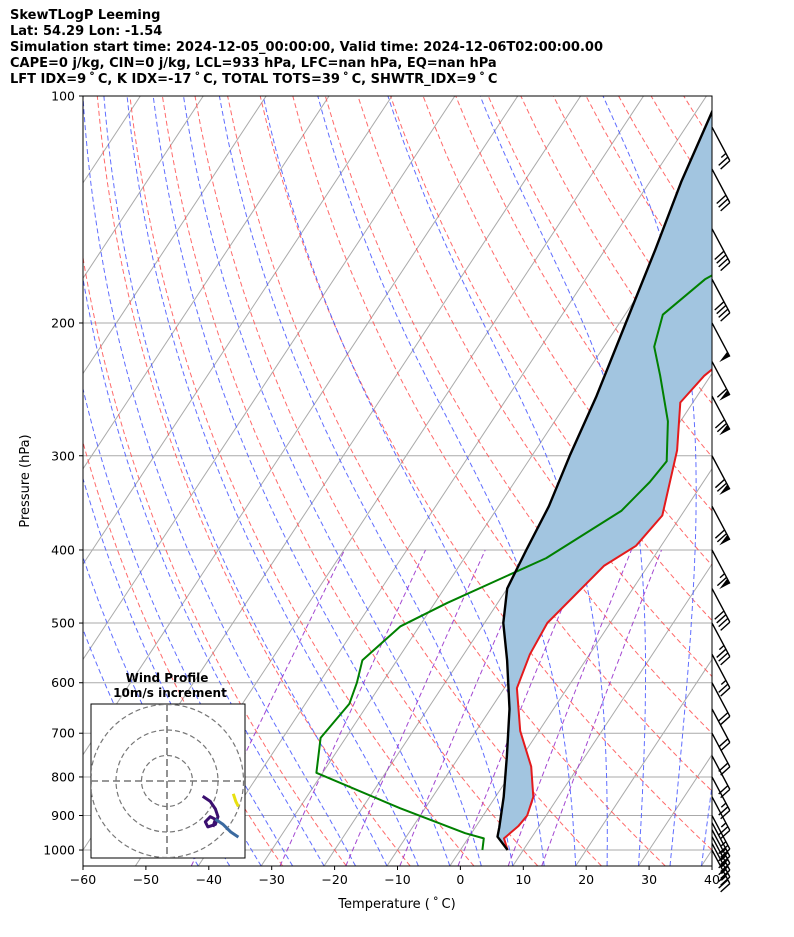 This screenshot has width=794, height=937. I want to click on y-axis-label: Pressure (hPa), so click(25, 480).